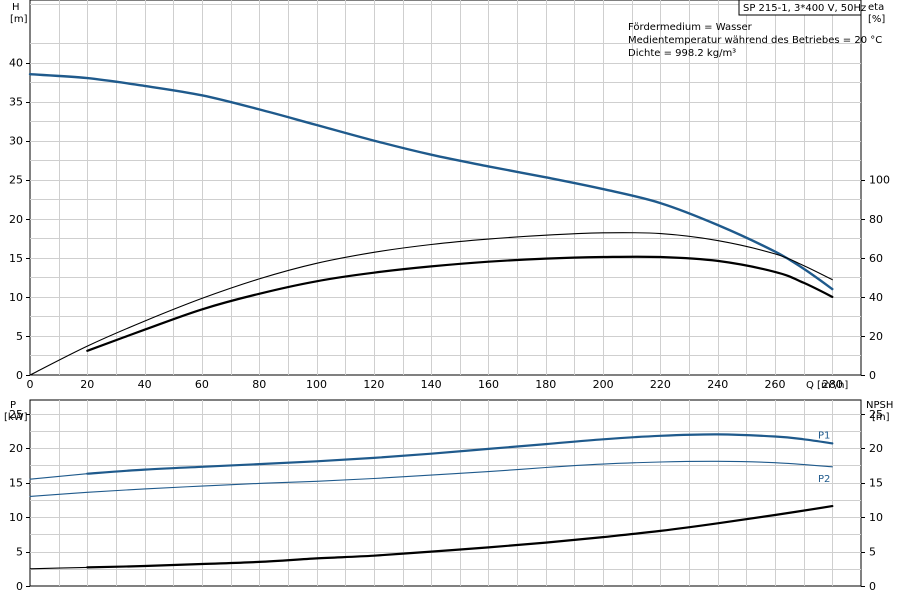 The image size is (900, 600). I want to click on x-tick-label: 240, so click(717, 384).